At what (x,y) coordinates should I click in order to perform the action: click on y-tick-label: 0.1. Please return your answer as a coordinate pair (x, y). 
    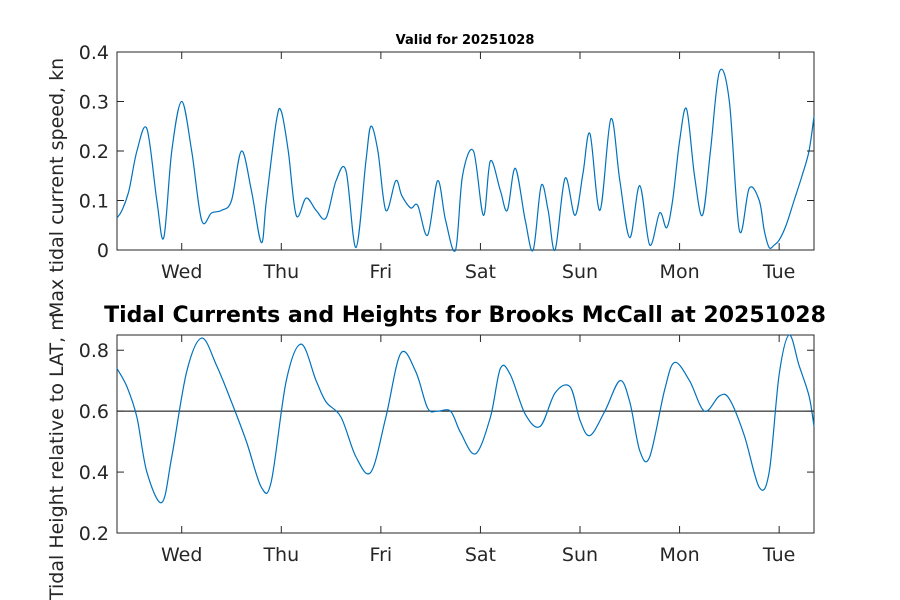
    Looking at the image, I should click on (94, 202).